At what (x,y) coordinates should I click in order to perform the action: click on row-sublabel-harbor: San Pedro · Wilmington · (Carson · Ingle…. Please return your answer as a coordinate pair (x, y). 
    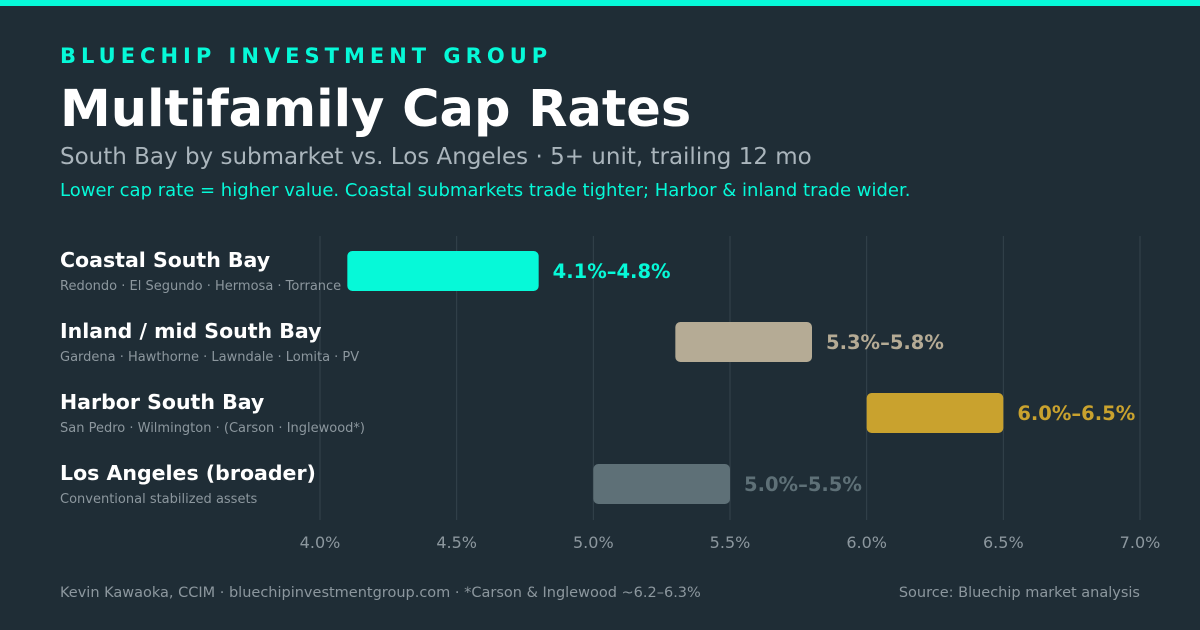
    Looking at the image, I should click on (212, 428).